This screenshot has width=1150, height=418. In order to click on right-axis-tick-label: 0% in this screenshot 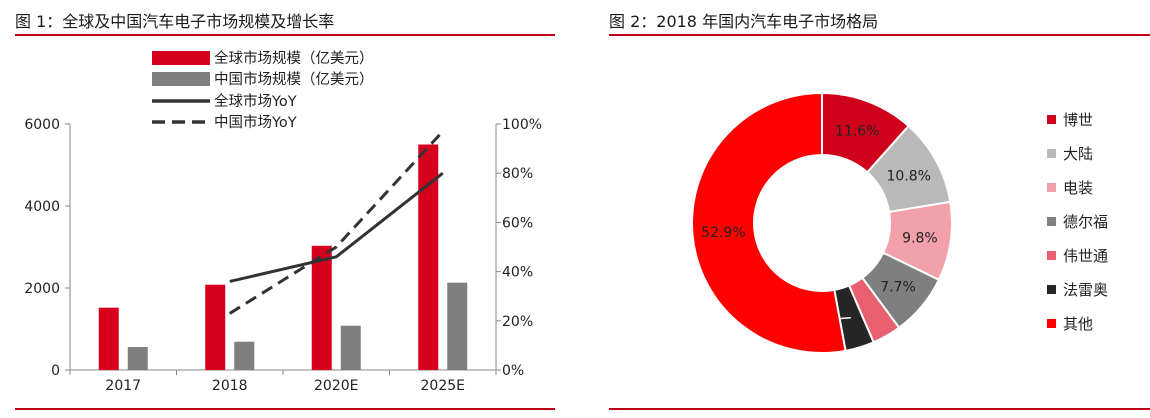, I will do `click(513, 371)`.